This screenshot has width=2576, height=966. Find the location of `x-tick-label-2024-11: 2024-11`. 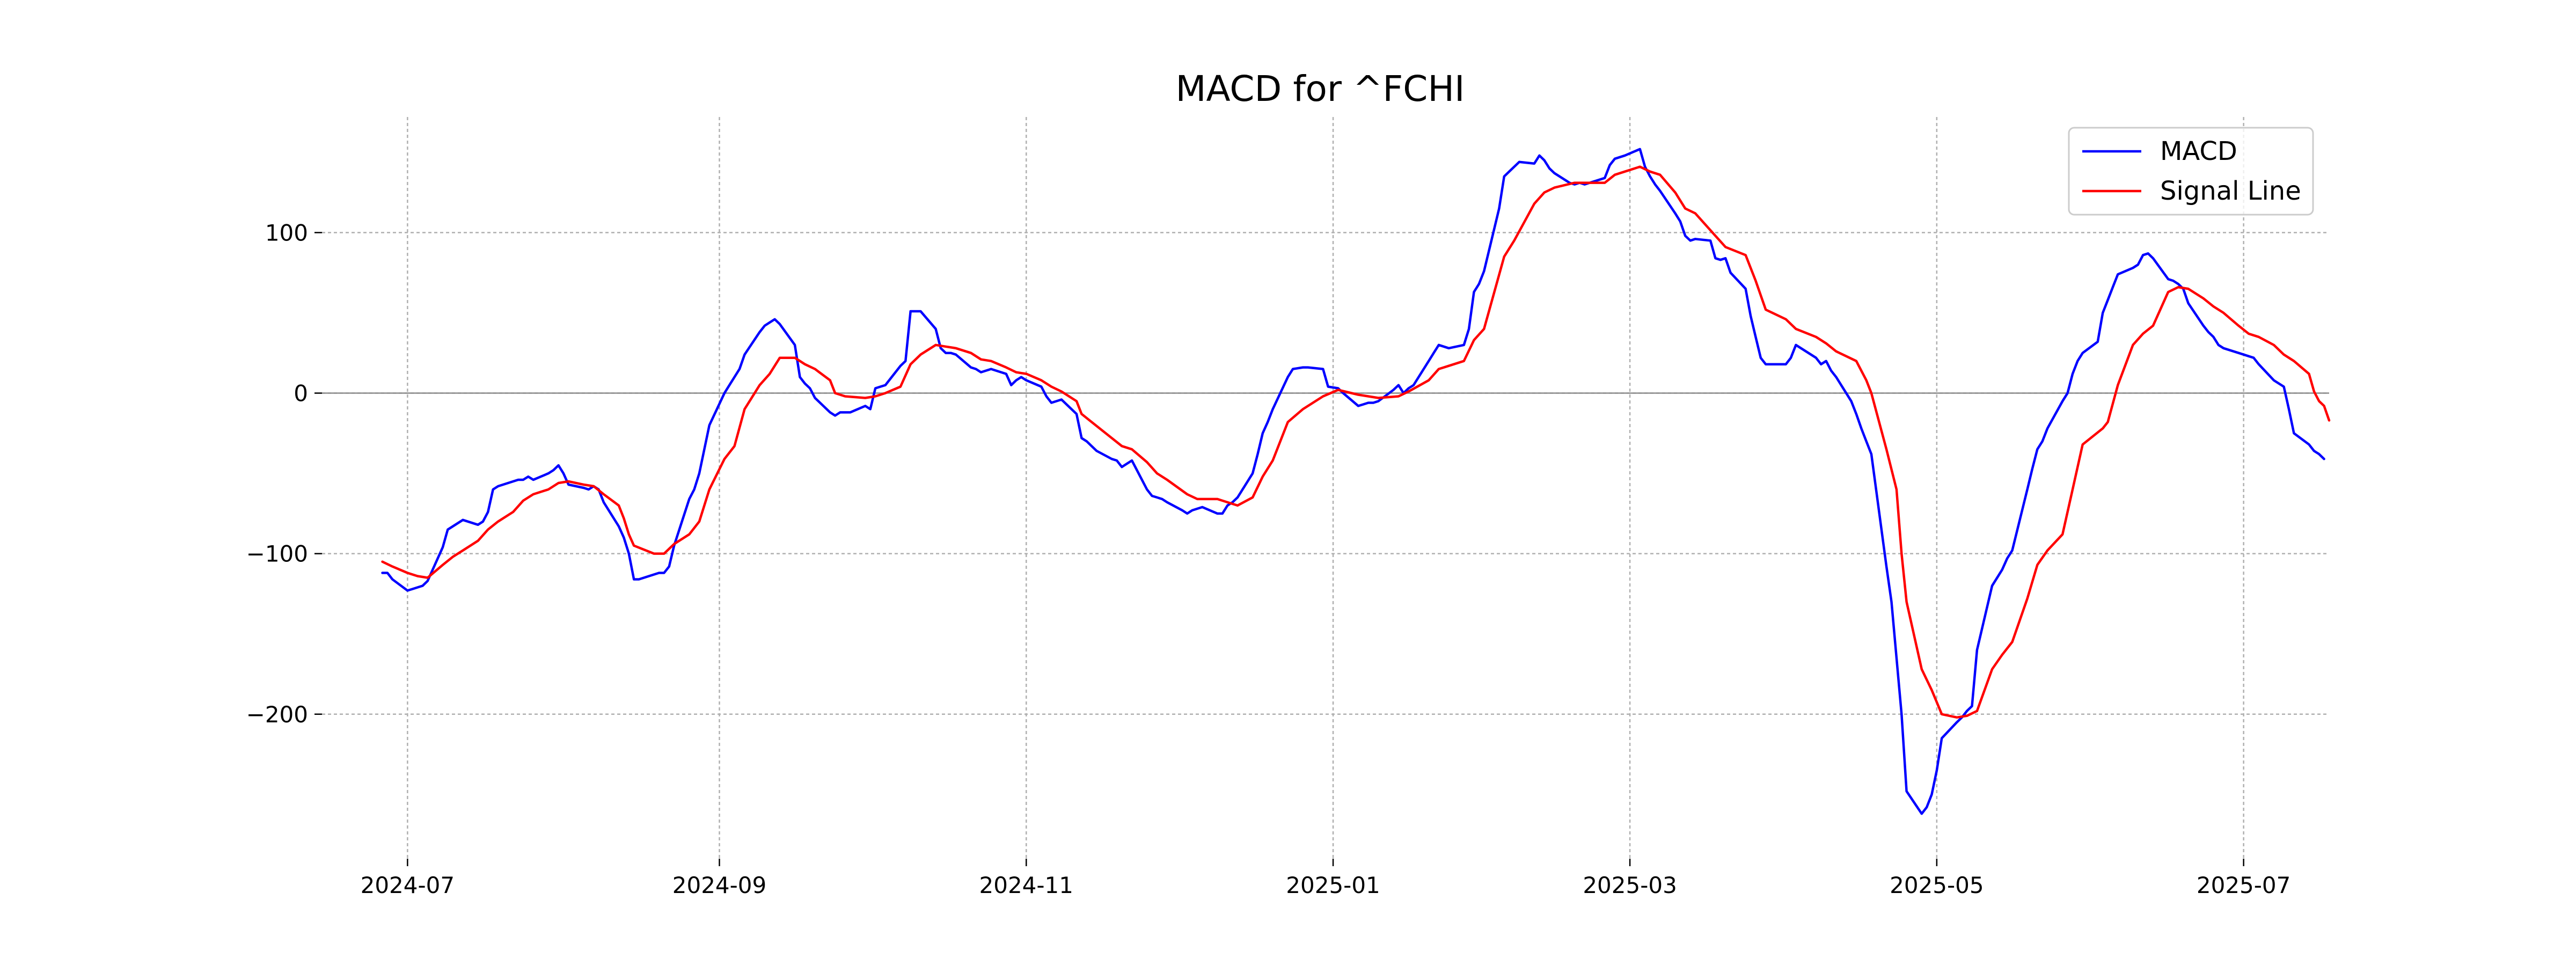

x-tick-label-2024-11: 2024-11 is located at coordinates (1026, 885).